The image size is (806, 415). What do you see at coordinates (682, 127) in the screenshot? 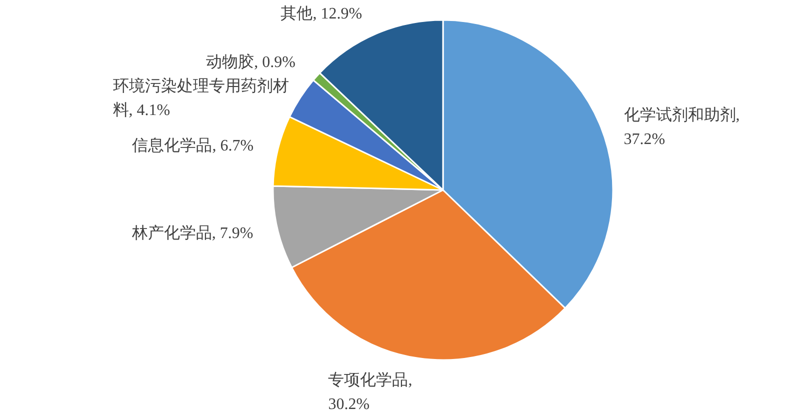
I see `slice-label: 化学试剂和助剂, 37.2%` at bounding box center [682, 127].